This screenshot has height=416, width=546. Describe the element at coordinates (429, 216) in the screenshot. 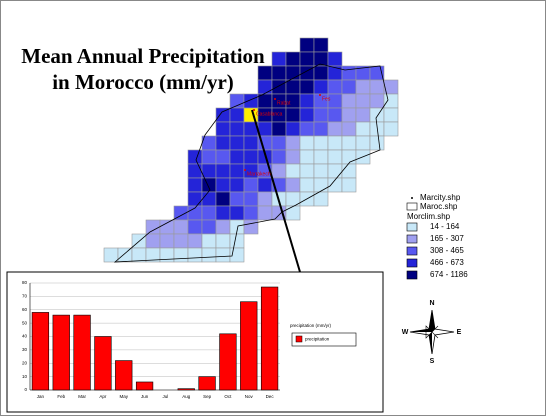

I see `legend-label: Morclim.shp` at that location.